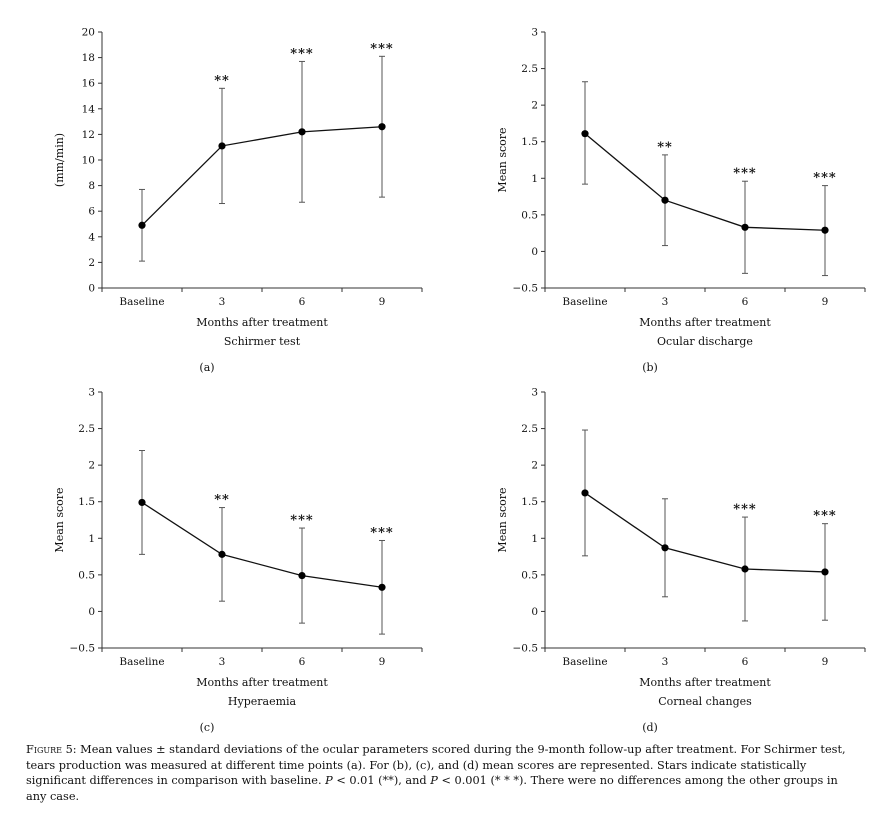  I want to click on y-tick-label: 4, so click(91, 237).